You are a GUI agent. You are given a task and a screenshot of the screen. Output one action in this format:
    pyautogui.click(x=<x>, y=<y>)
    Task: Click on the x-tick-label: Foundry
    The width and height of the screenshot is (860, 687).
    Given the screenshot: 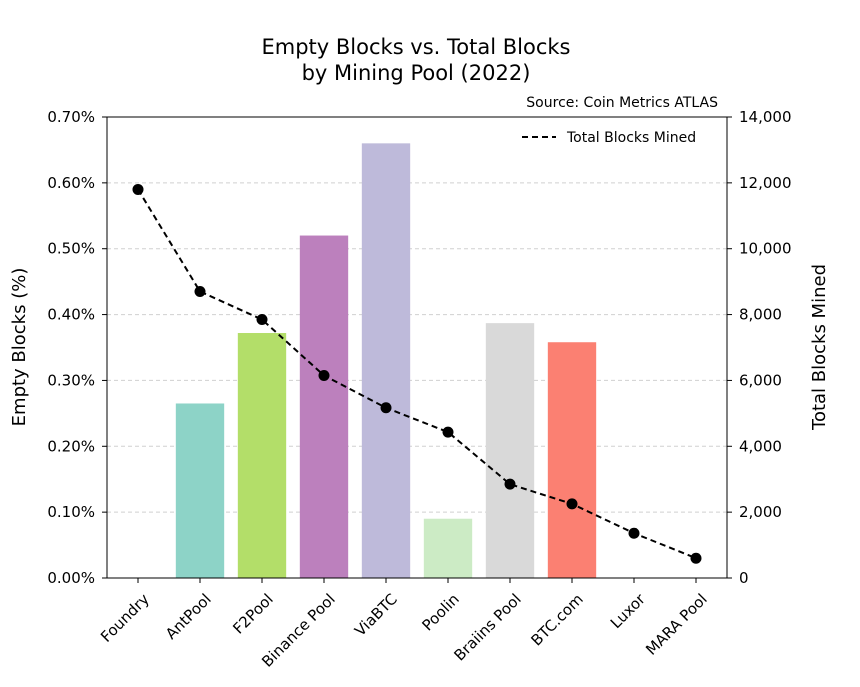 What is the action you would take?
    pyautogui.click(x=125, y=618)
    